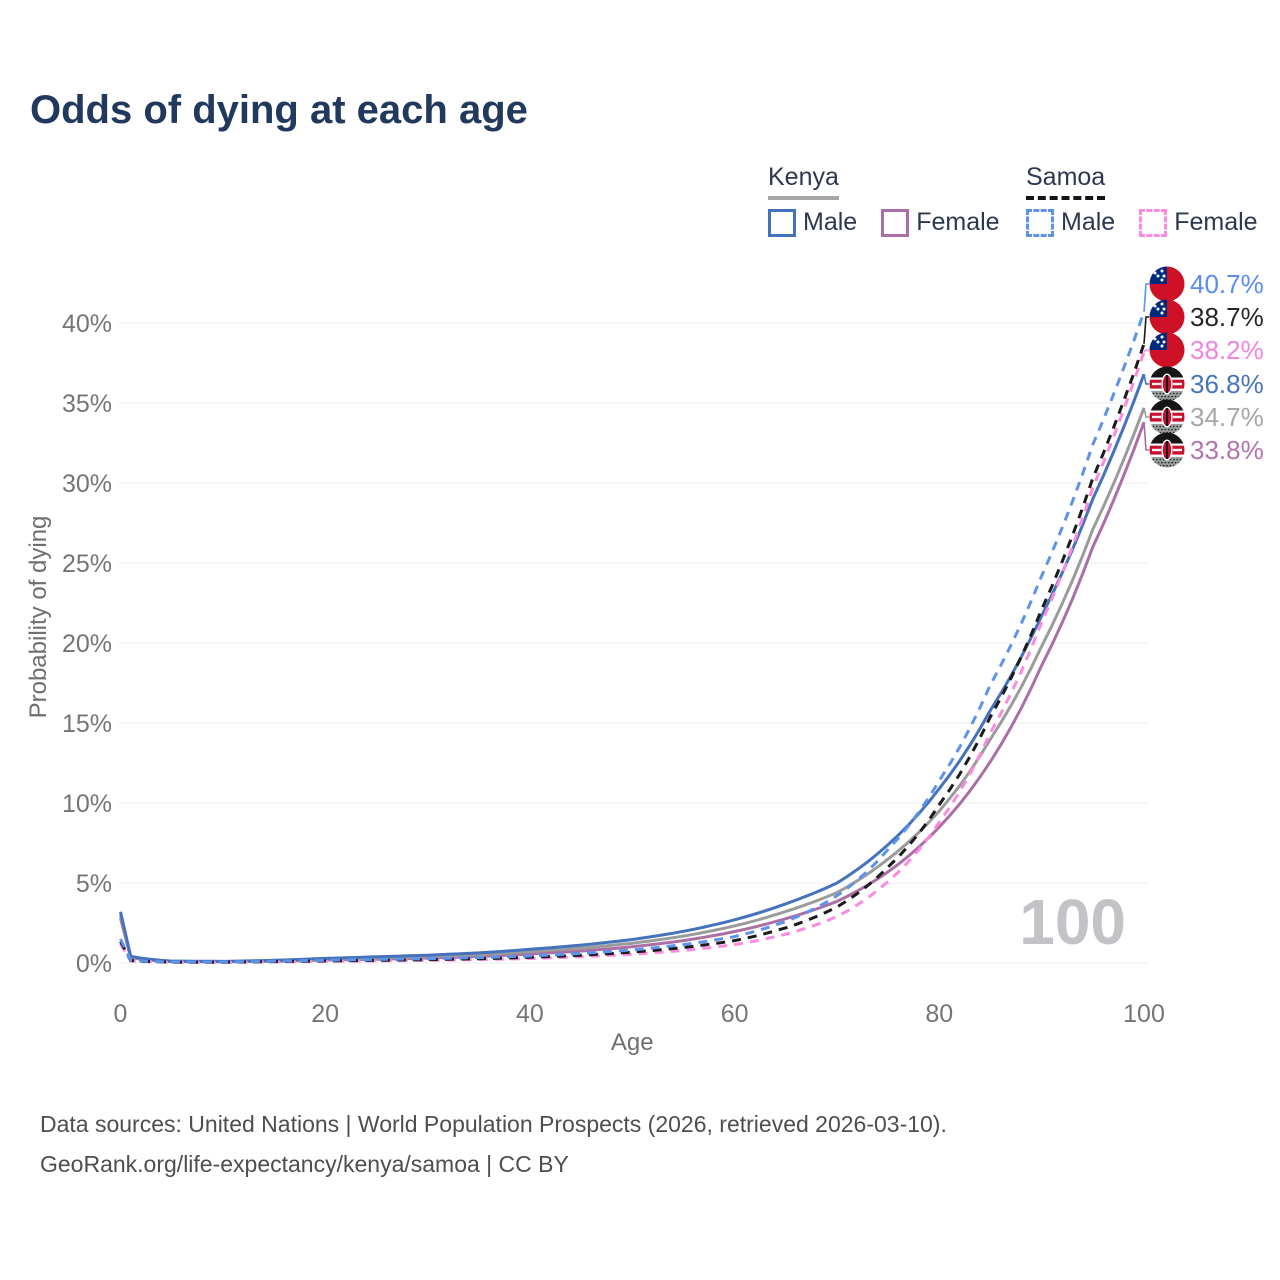 This screenshot has height=1280, width=1280. I want to click on y-tick-label: 30%, so click(87, 484).